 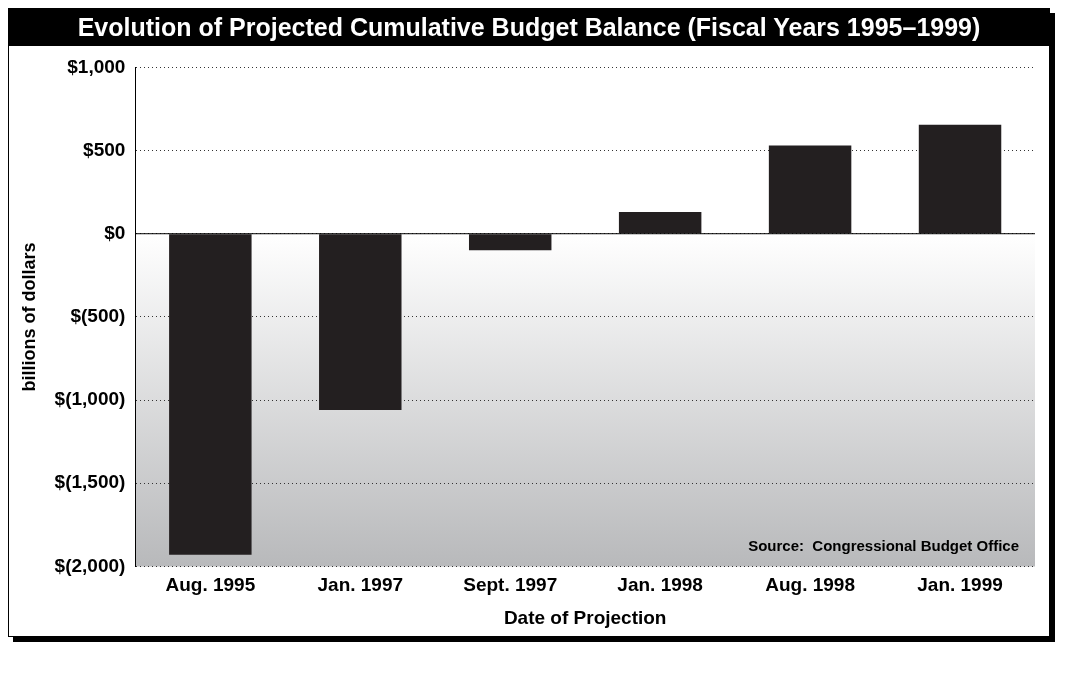 What do you see at coordinates (585, 617) in the screenshot?
I see `x-axis-title: Date of Projection` at bounding box center [585, 617].